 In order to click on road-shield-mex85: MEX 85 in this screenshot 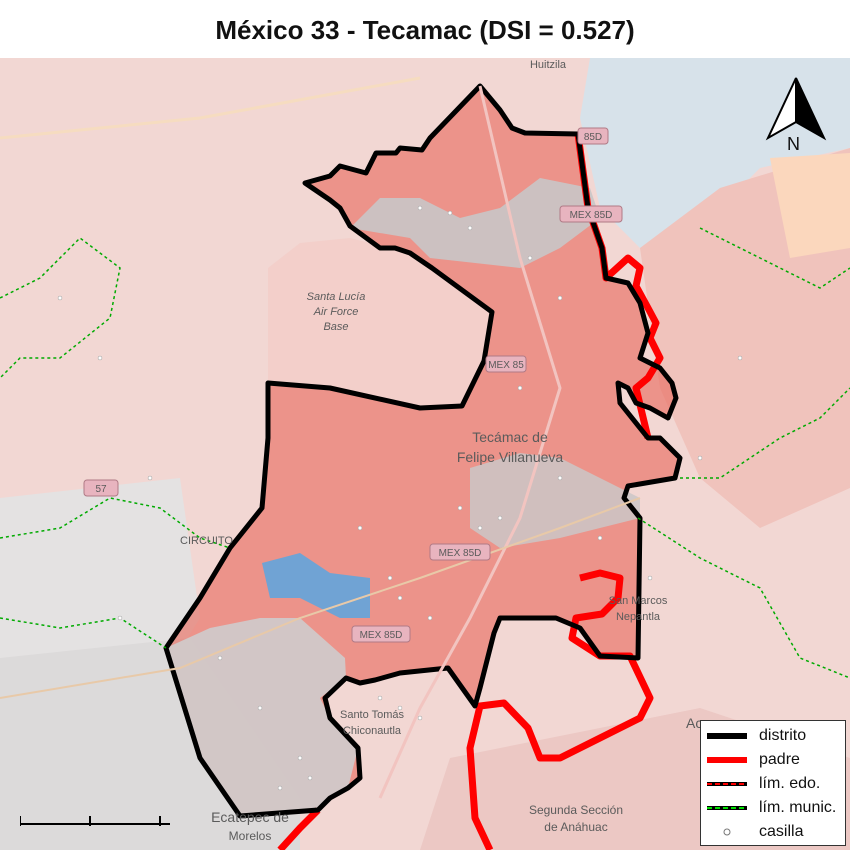, I will do `click(506, 364)`.